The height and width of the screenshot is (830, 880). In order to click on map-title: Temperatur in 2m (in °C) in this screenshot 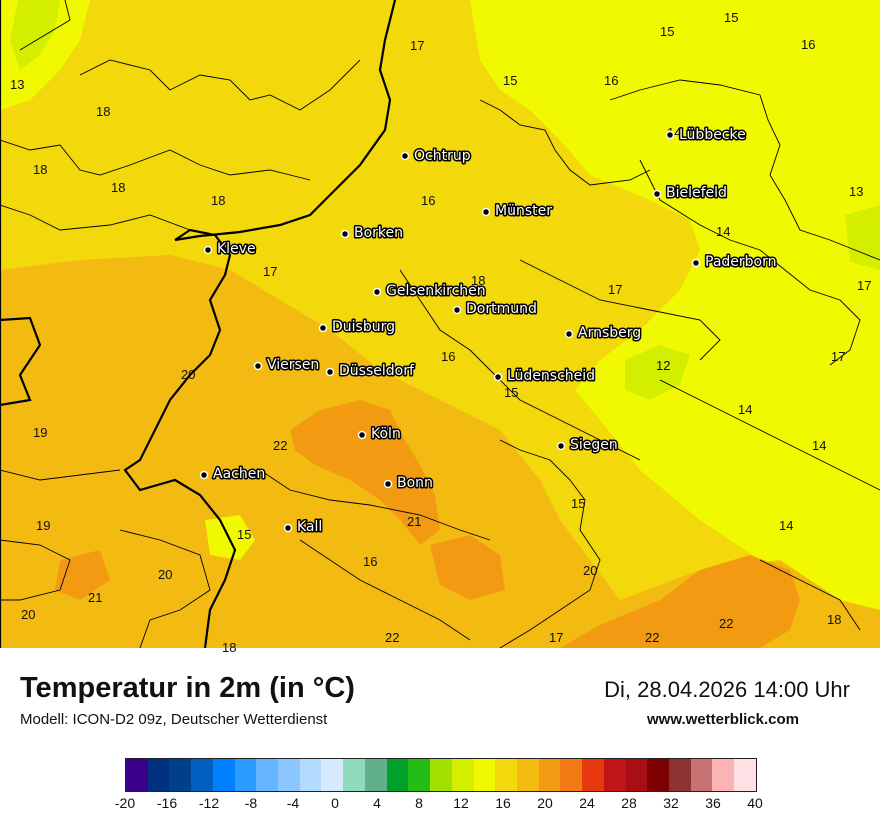, I will do `click(187, 688)`.